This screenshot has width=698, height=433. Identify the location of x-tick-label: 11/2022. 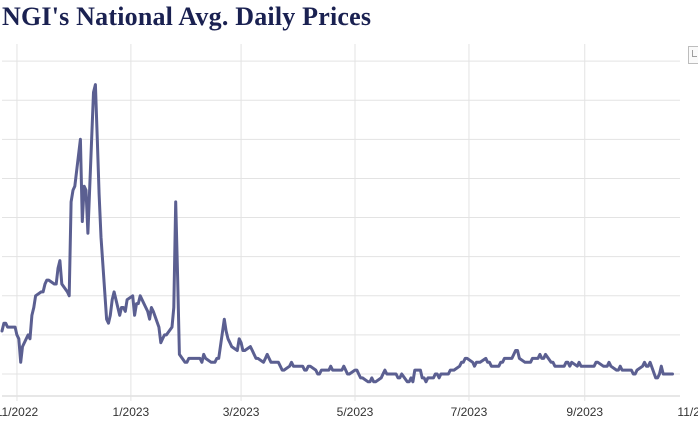
(19, 412).